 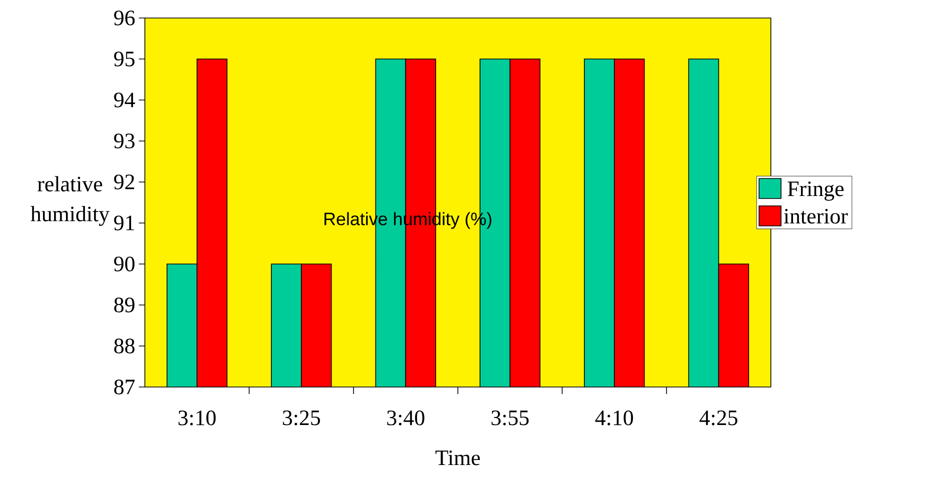 I want to click on legend-label: Fringe, so click(x=816, y=191).